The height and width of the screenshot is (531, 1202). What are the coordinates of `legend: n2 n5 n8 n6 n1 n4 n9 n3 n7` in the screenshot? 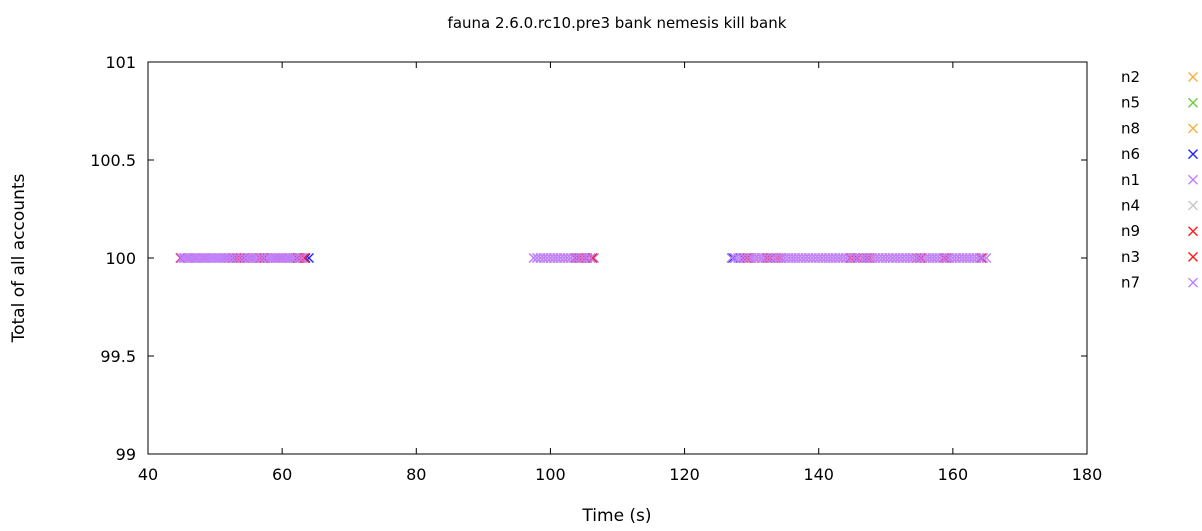 It's located at (1159, 180).